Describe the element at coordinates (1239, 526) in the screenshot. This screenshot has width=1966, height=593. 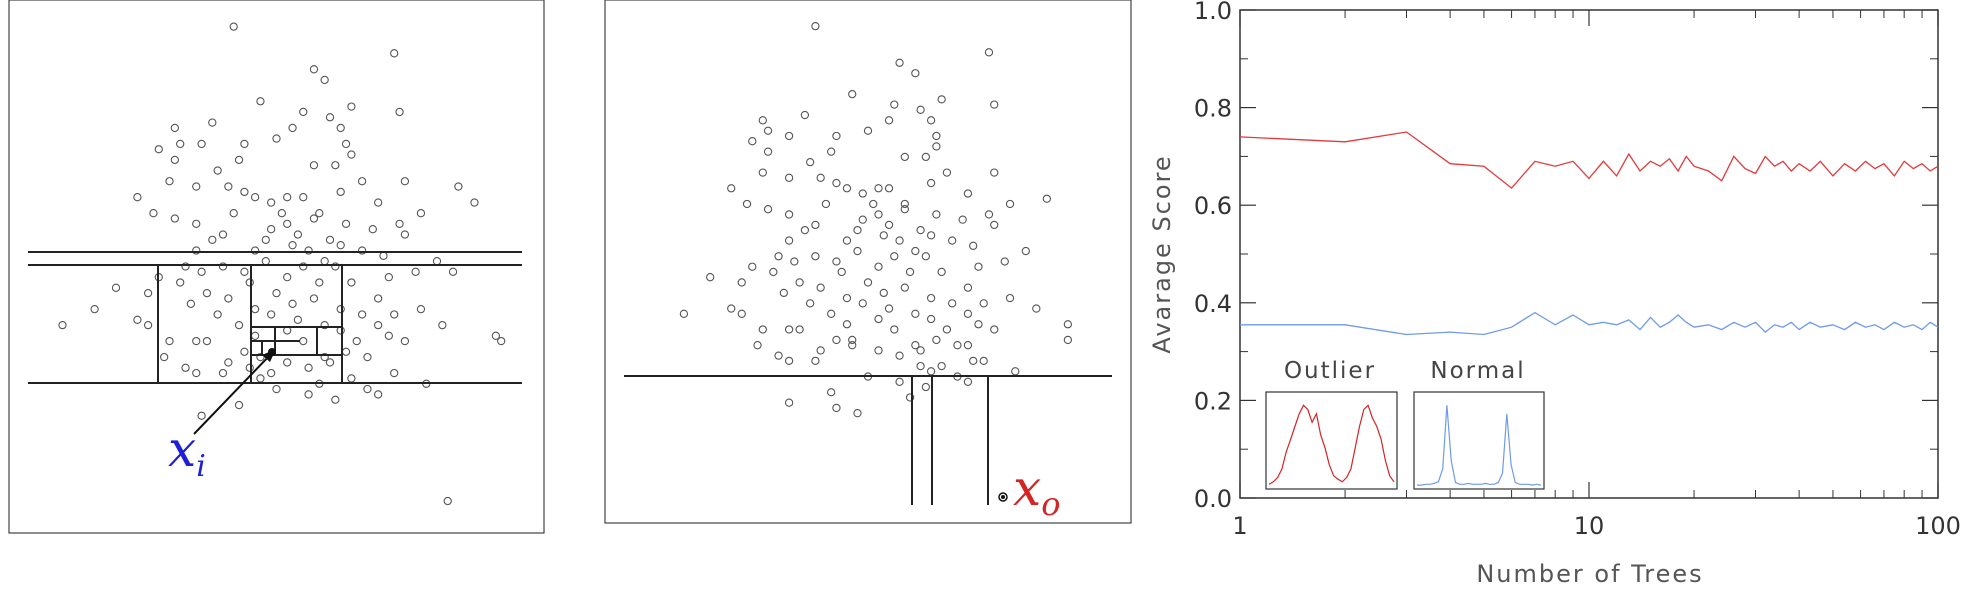
I see `x-tick-label: 1` at that location.